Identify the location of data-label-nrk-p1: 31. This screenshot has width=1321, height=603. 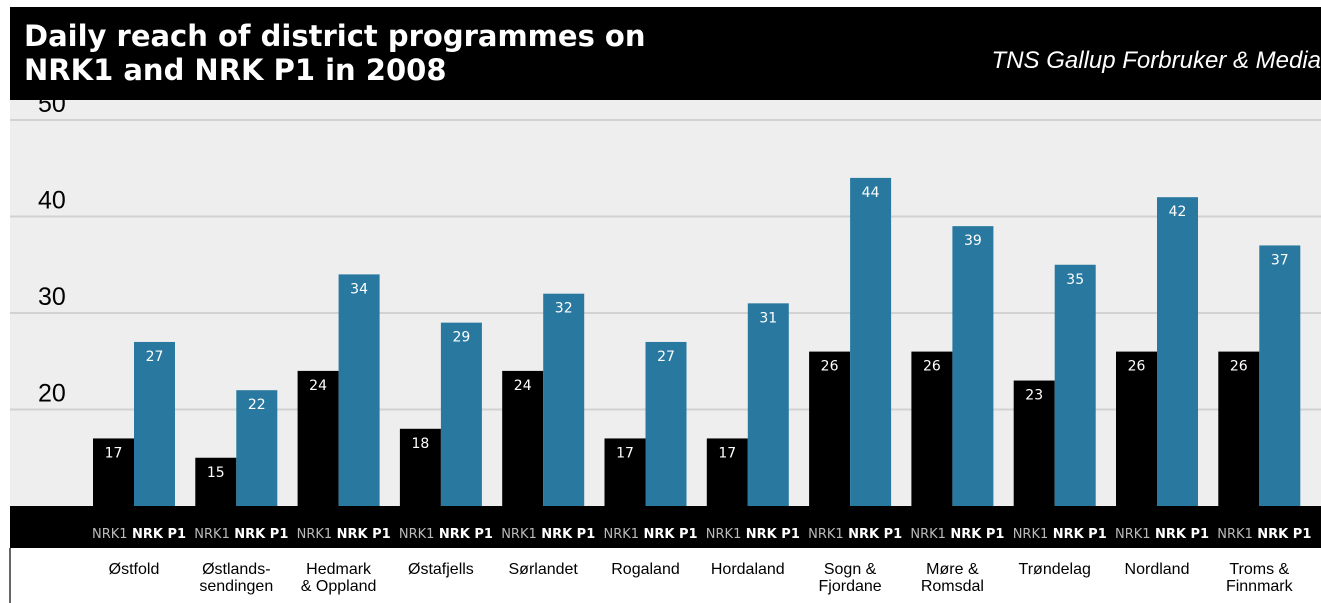
(768, 318).